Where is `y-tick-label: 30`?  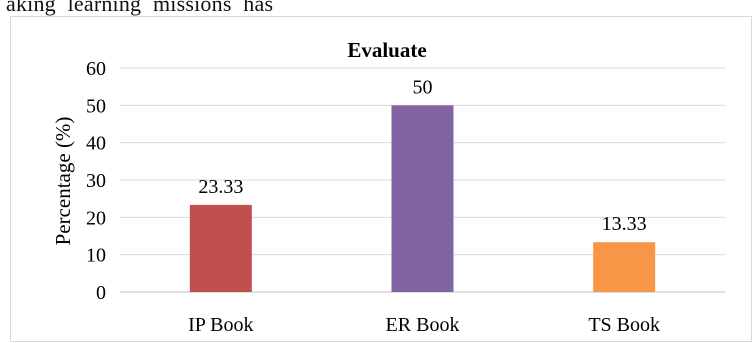 y-tick-label: 30 is located at coordinates (96, 181).